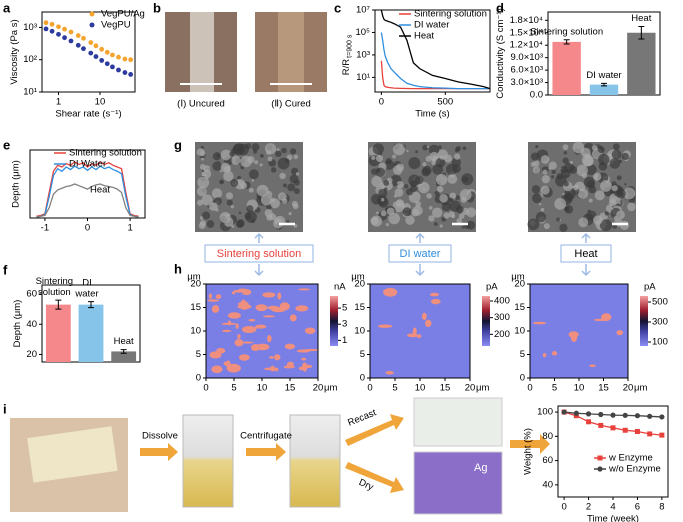  What do you see at coordinates (547, 436) in the screenshot?
I see `y-tick-label: 80` at bounding box center [547, 436].